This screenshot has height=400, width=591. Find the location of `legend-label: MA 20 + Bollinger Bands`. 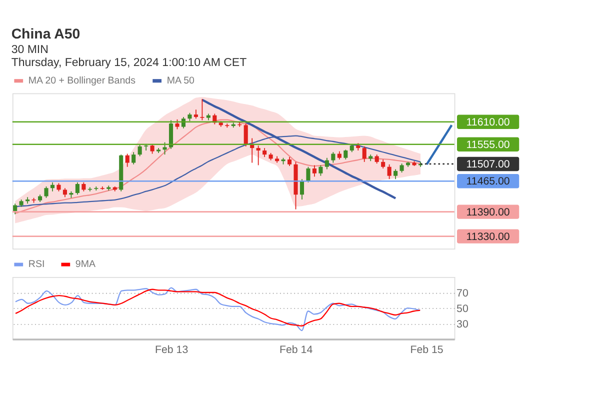

legend-label: MA 20 + Bollinger Bands is located at coordinates (82, 81).